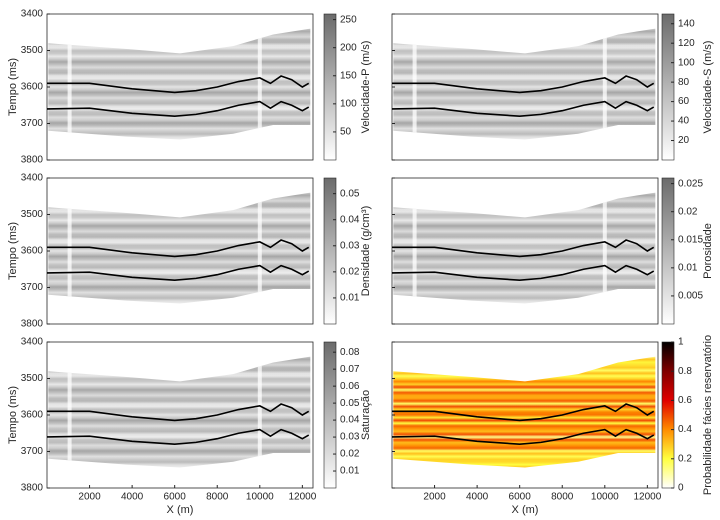 This screenshot has height=520, width=720. Describe the element at coordinates (681, 342) in the screenshot. I see `colorbar-tick-label: 1` at that location.